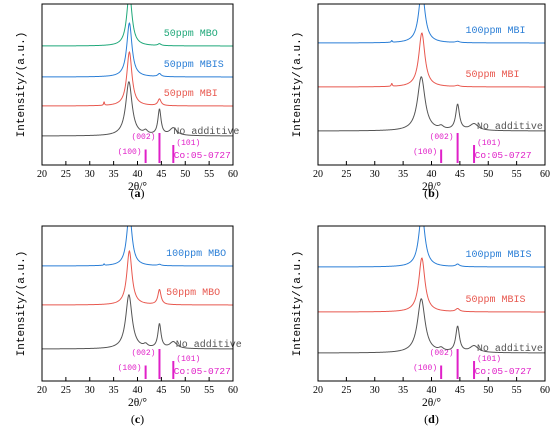 The image size is (550, 435). What do you see at coordinates (431, 419) in the screenshot?
I see `panel-caption: (d)` at bounding box center [431, 419].